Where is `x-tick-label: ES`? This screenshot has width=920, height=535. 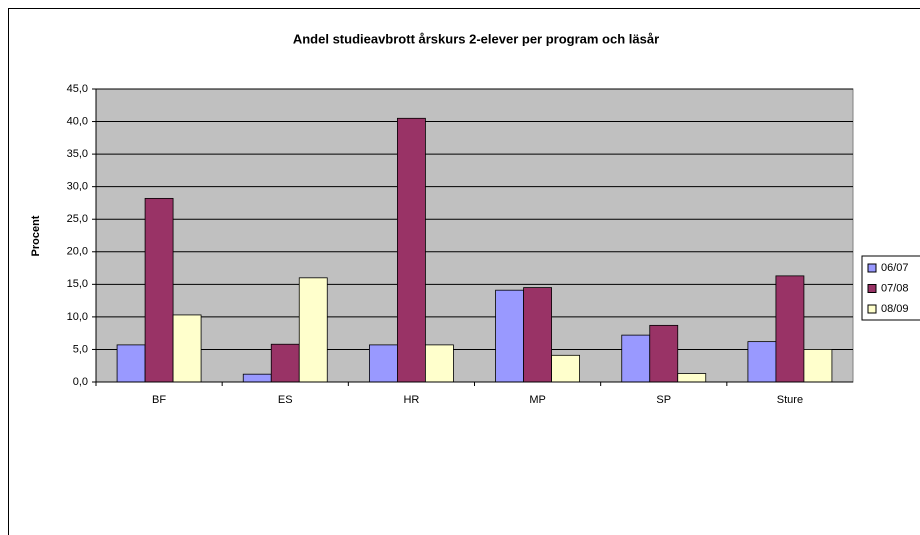
x-tick-label: ES is located at coordinates (285, 400).